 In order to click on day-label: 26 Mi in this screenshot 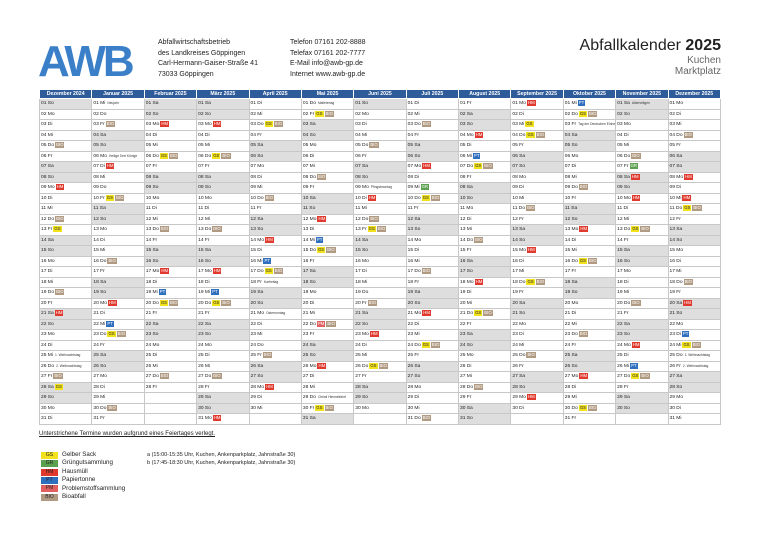, I will do `click(204, 366)`.